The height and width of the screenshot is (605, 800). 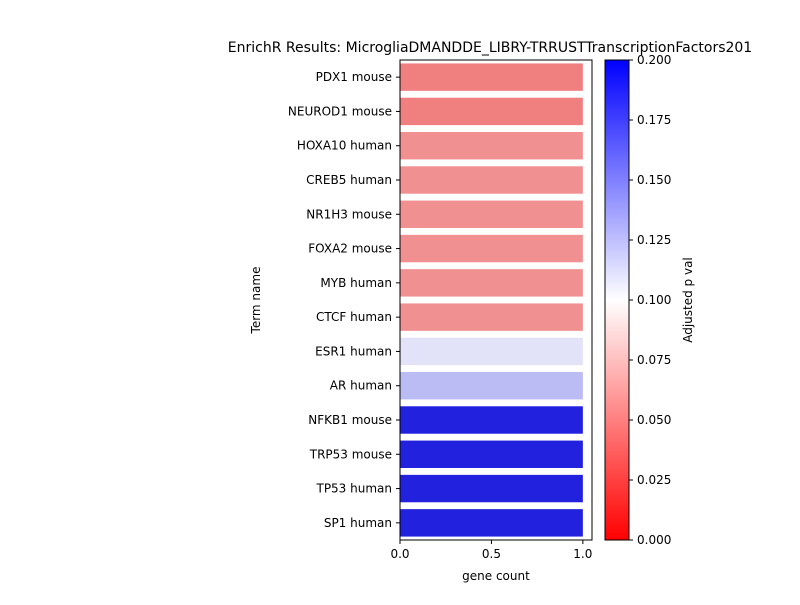 I want to click on category-label-12: TP53 human, so click(x=353, y=489).